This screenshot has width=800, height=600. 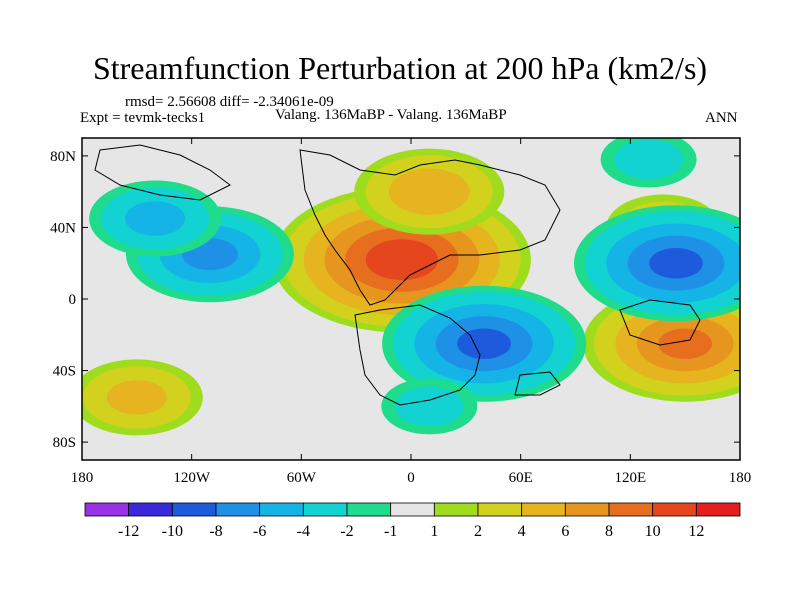 What do you see at coordinates (565, 531) in the screenshot?
I see `colorbar-label-10: 6` at bounding box center [565, 531].